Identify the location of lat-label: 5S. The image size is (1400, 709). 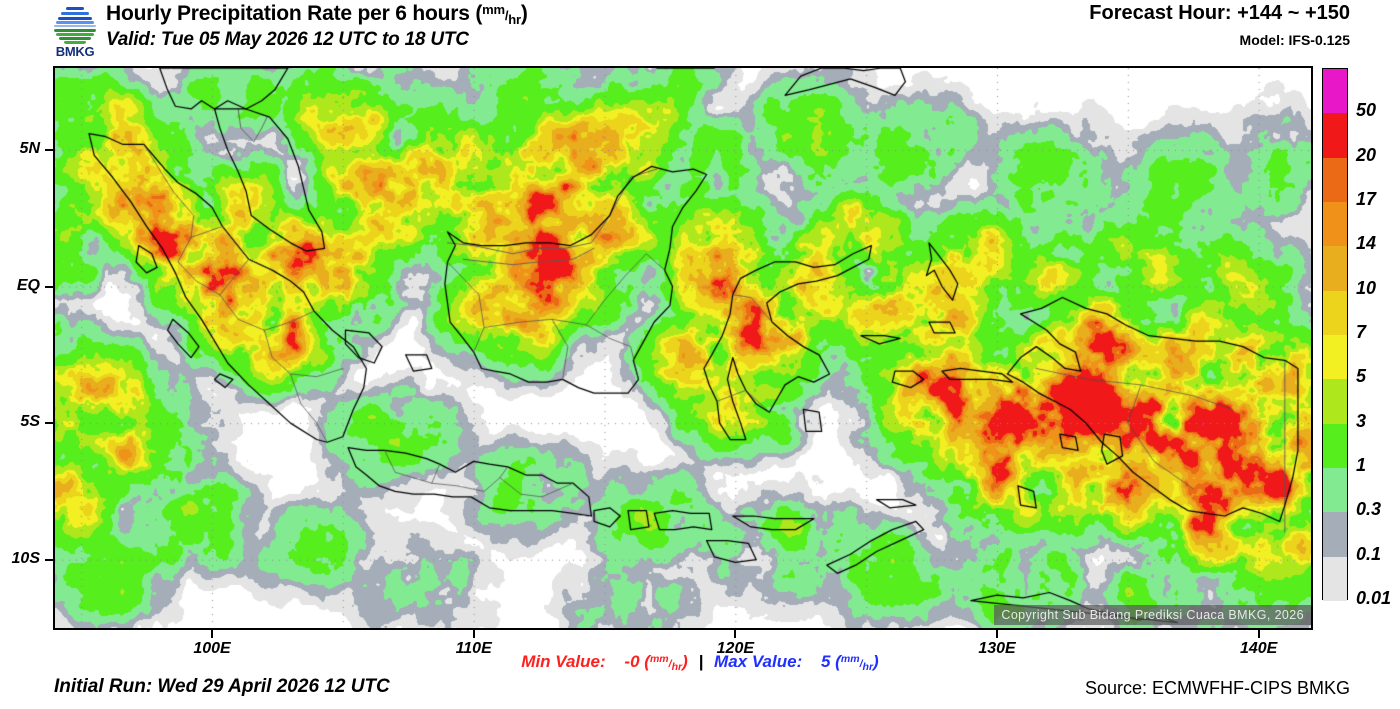
(30, 422).